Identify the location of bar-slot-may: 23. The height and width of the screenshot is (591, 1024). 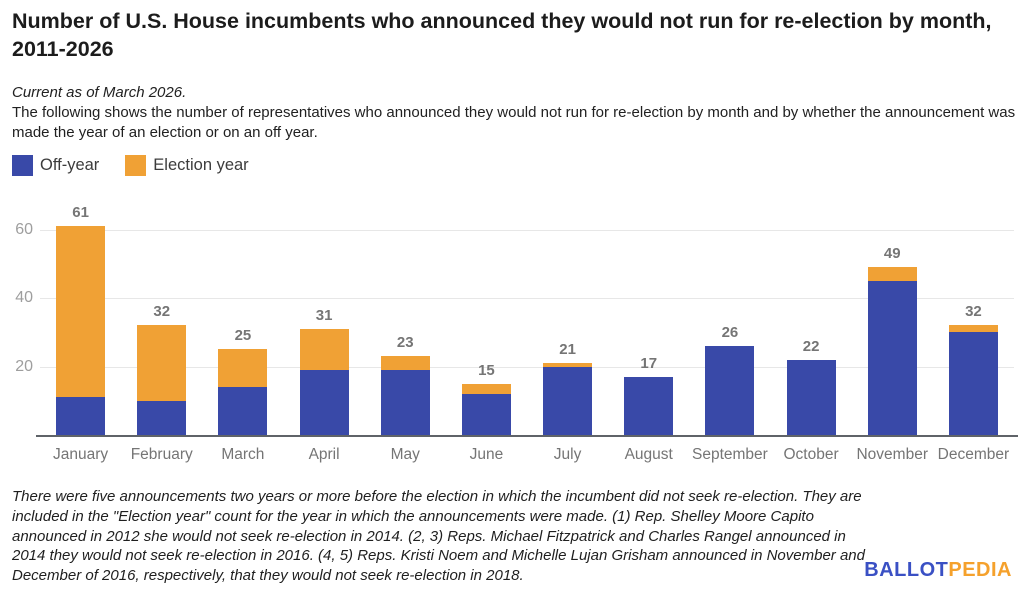
(405, 322).